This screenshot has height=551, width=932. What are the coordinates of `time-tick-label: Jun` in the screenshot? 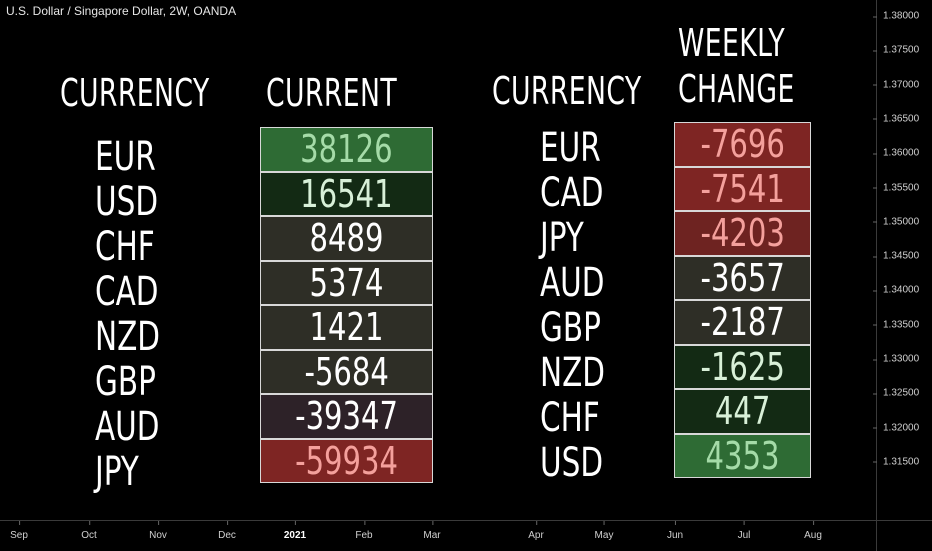 It's located at (675, 531).